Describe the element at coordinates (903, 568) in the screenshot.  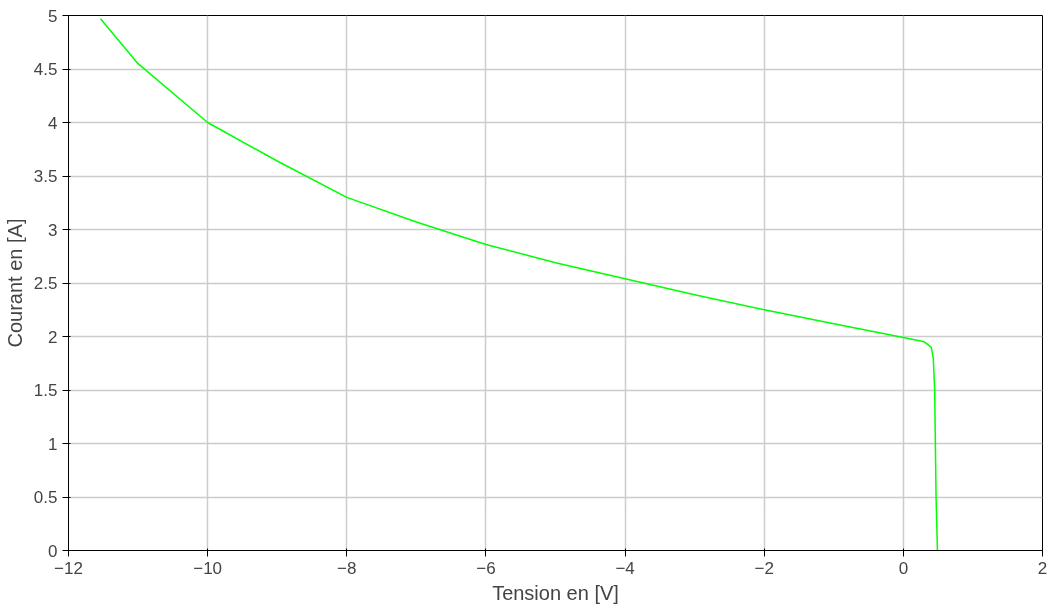
I see `x-tick-label: 0` at that location.